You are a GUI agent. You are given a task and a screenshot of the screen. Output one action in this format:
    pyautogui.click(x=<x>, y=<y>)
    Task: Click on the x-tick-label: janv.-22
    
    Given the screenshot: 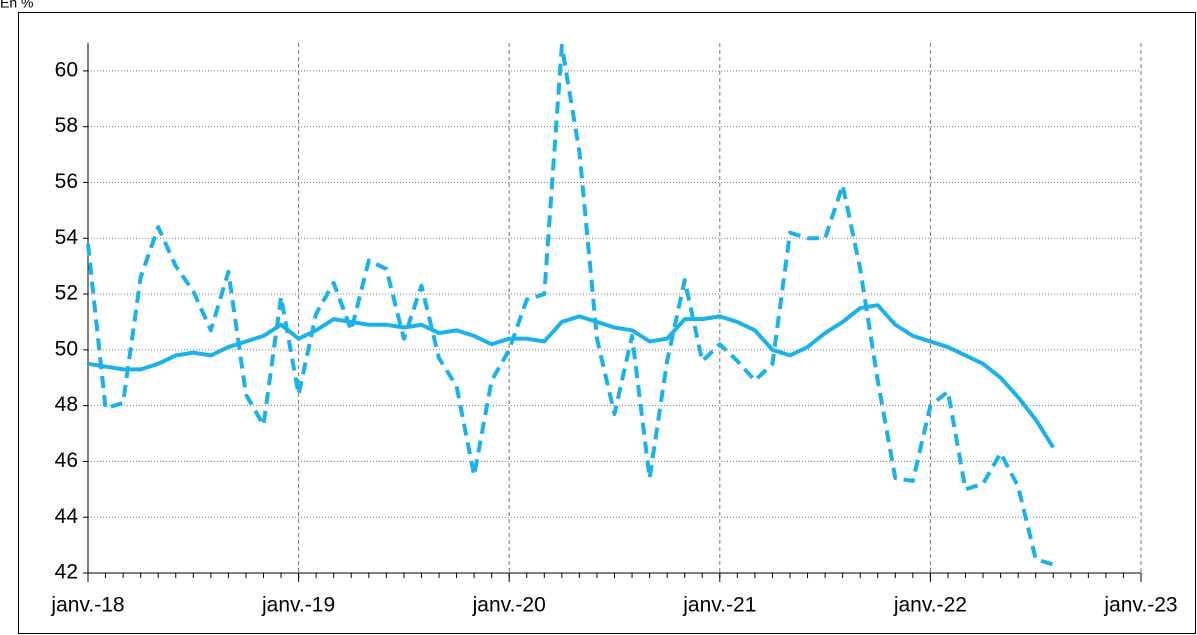 What is the action you would take?
    pyautogui.click(x=930, y=605)
    